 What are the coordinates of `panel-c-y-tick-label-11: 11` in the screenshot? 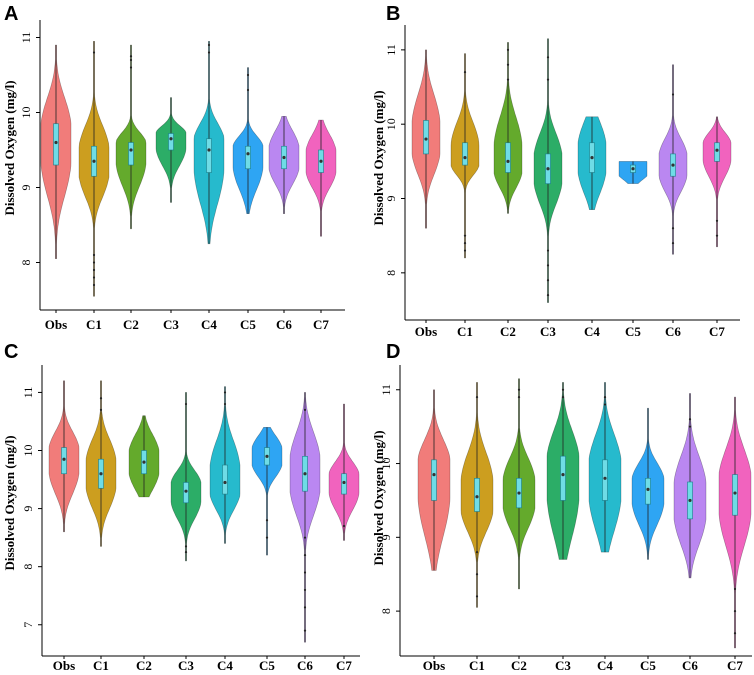 It's located at (28, 393).